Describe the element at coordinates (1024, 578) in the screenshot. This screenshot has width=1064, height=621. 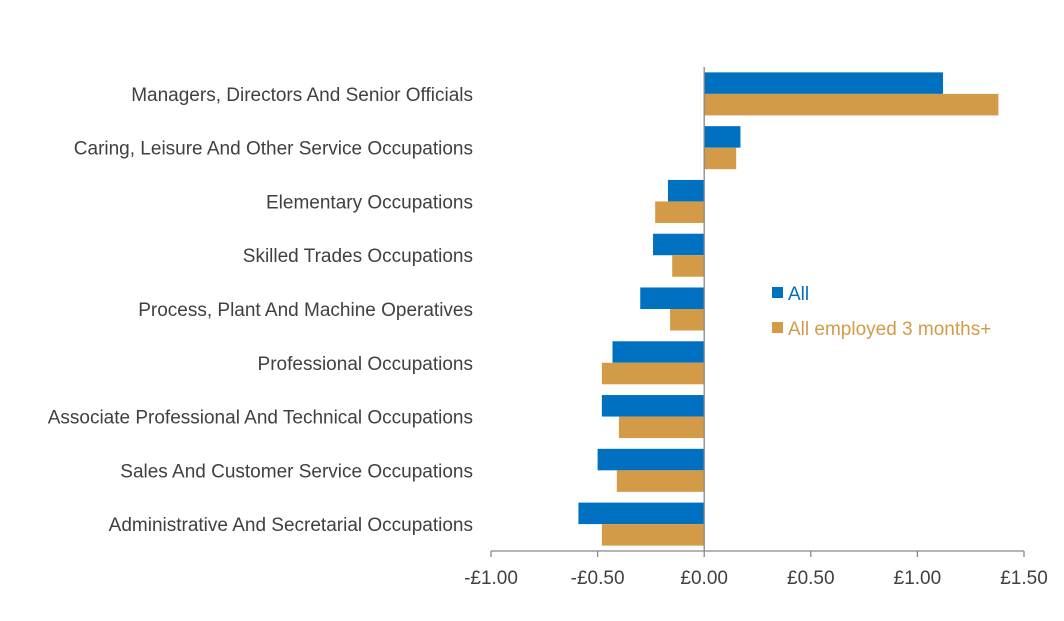
I see `x-tick-label: £1.50` at that location.